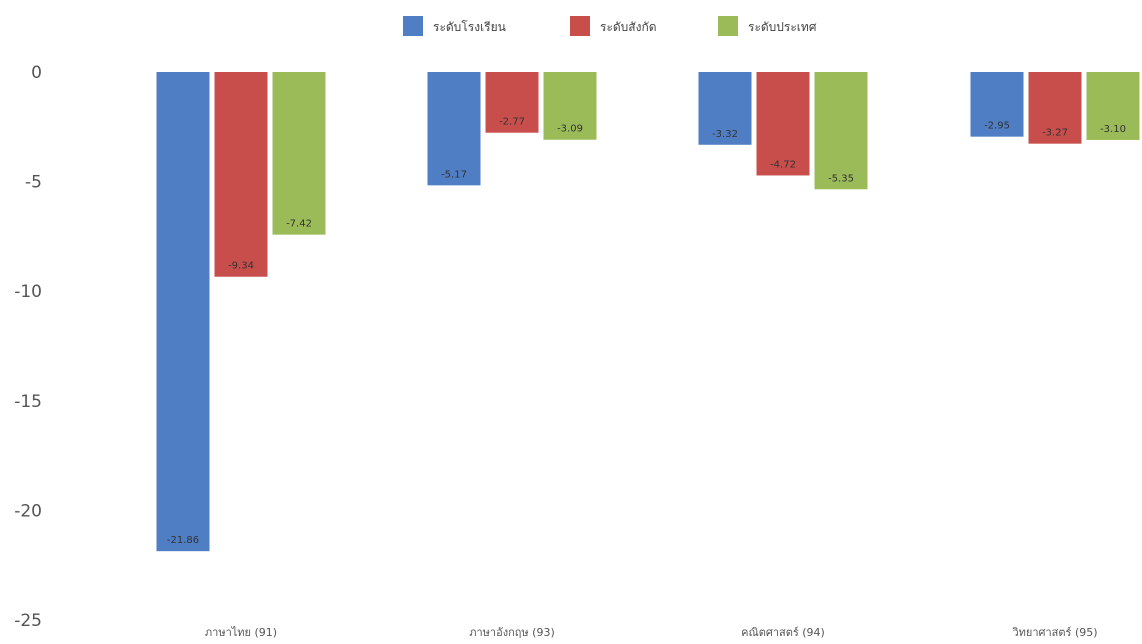 The height and width of the screenshot is (644, 1142). I want to click on legend-label: ระดับประเทศ, so click(782, 27).